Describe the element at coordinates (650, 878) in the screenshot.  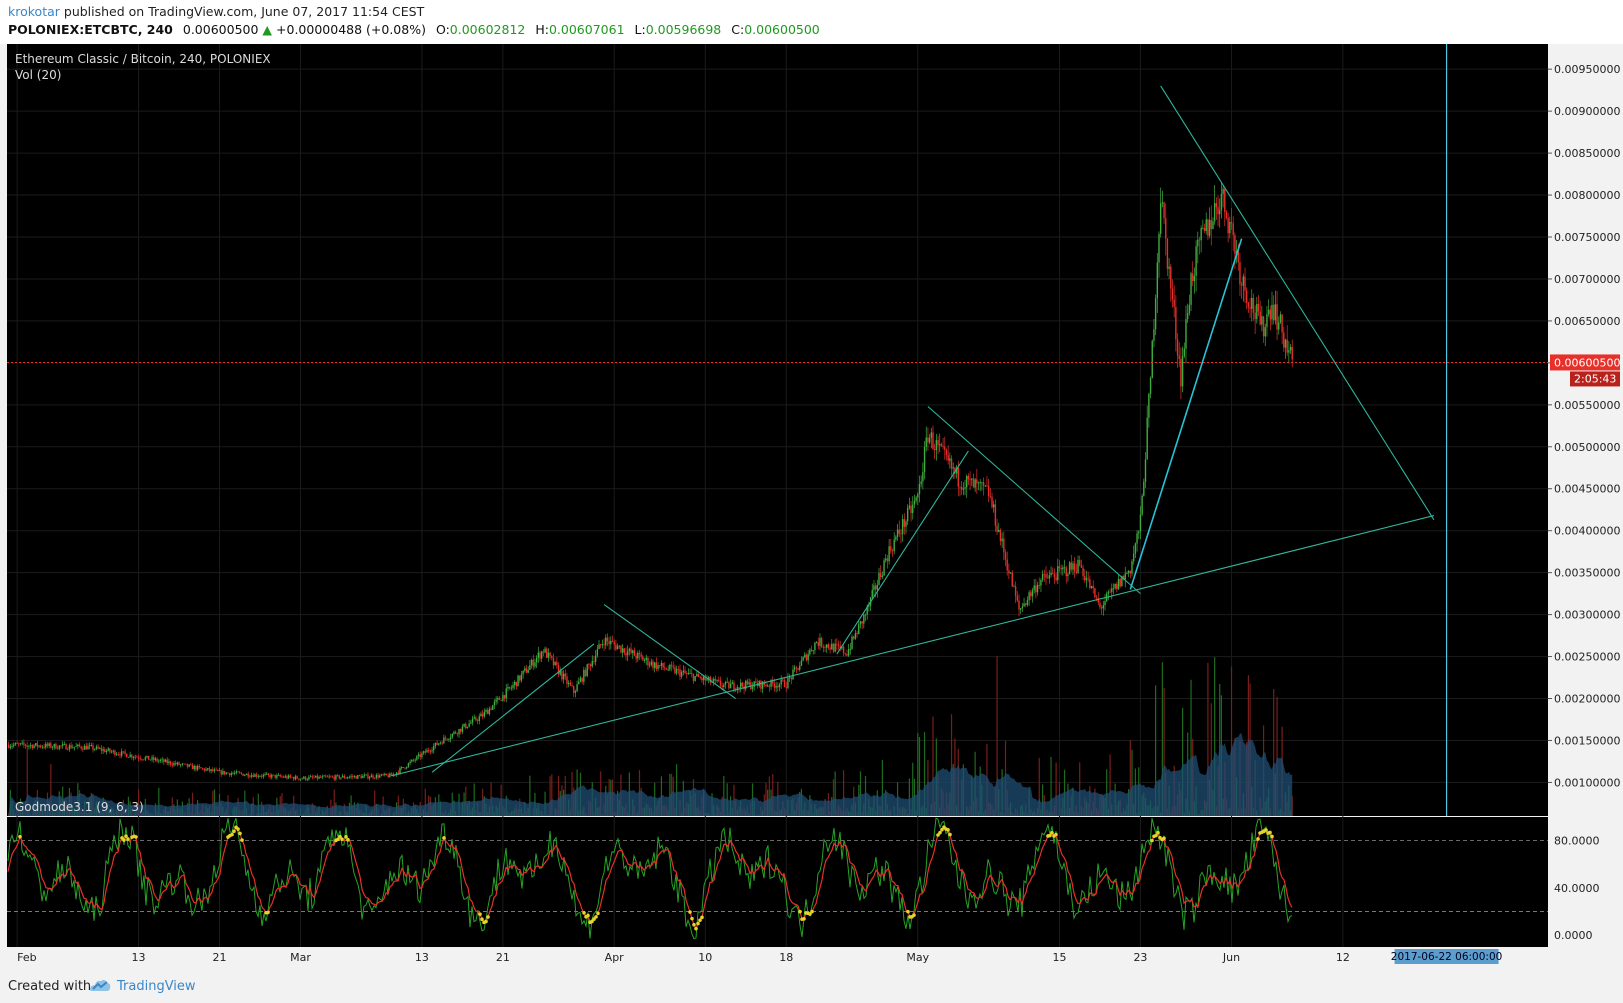
I see `oscillator-fast-line` at that location.